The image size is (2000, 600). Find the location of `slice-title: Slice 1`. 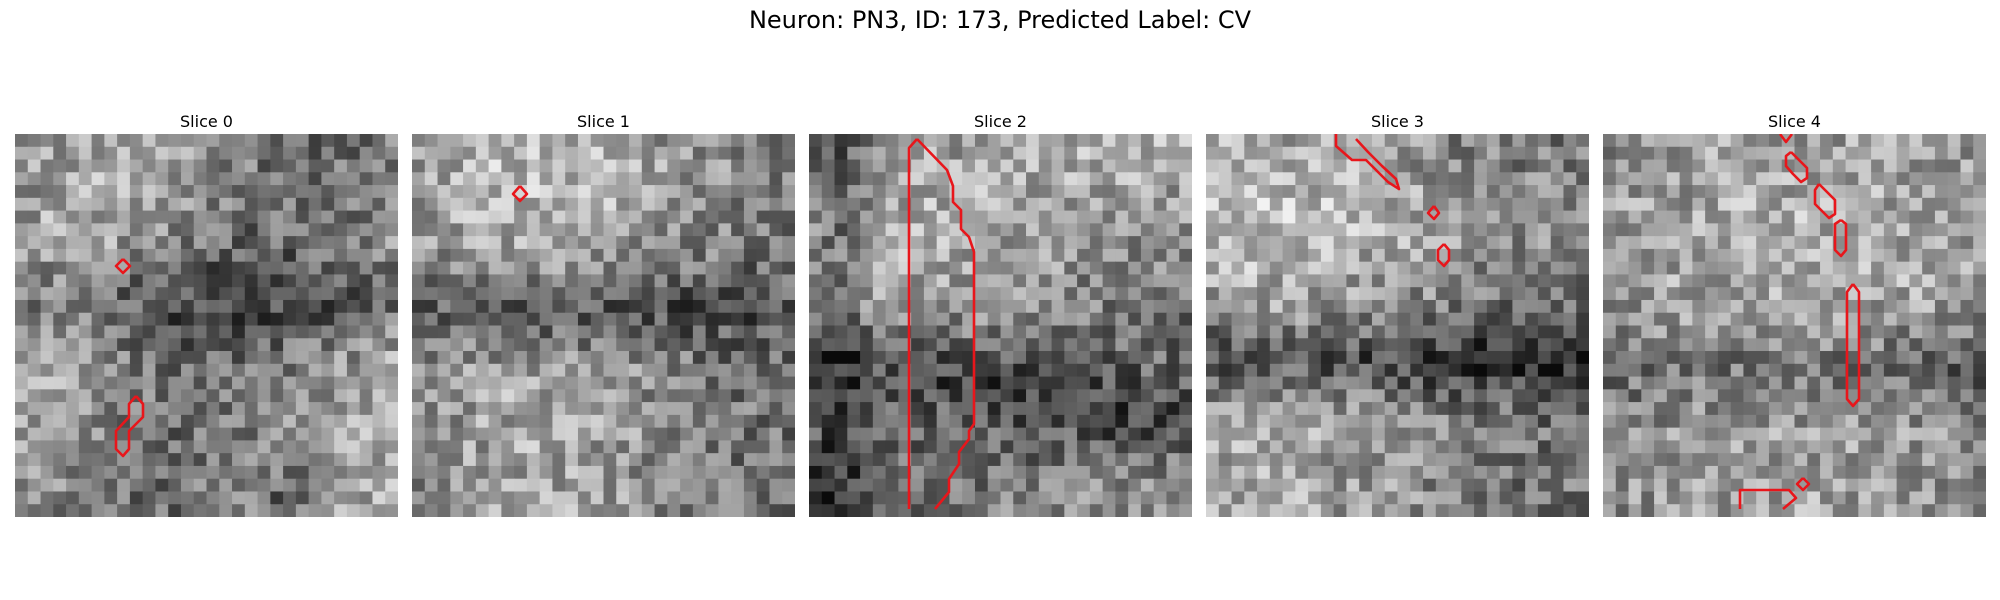

slice-title: Slice 1 is located at coordinates (603, 121).